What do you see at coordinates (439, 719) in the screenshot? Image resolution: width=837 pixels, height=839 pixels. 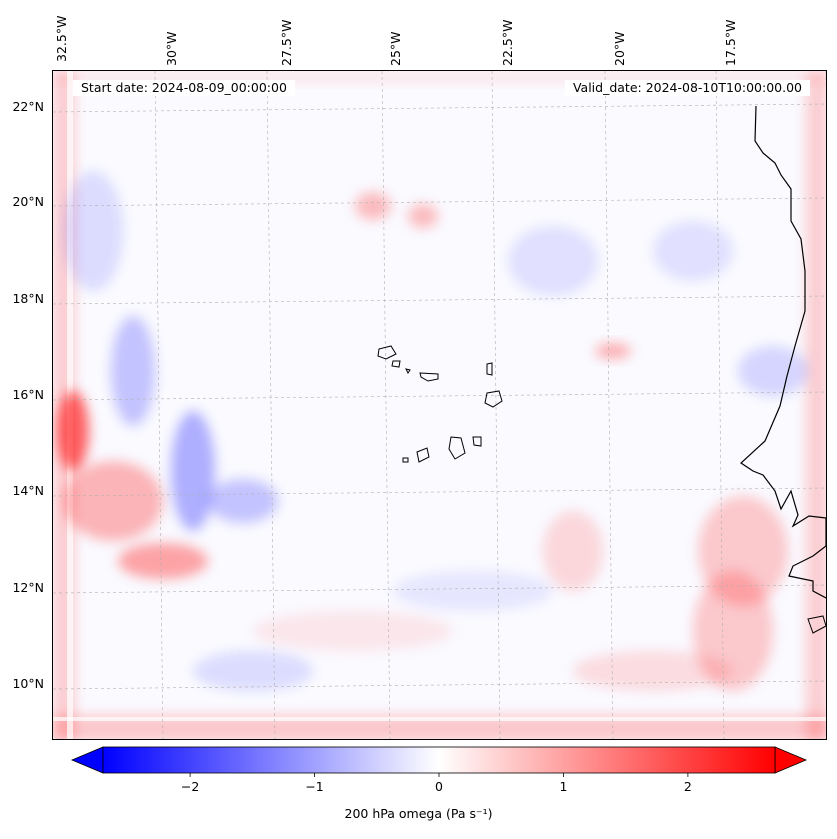 I see `field-patch-neutral` at bounding box center [439, 719].